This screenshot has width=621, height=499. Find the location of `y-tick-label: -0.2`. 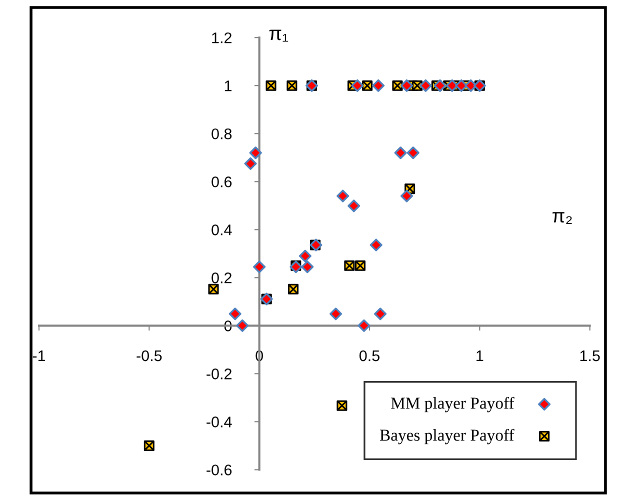

y-tick-label: -0.2 is located at coordinates (219, 374).